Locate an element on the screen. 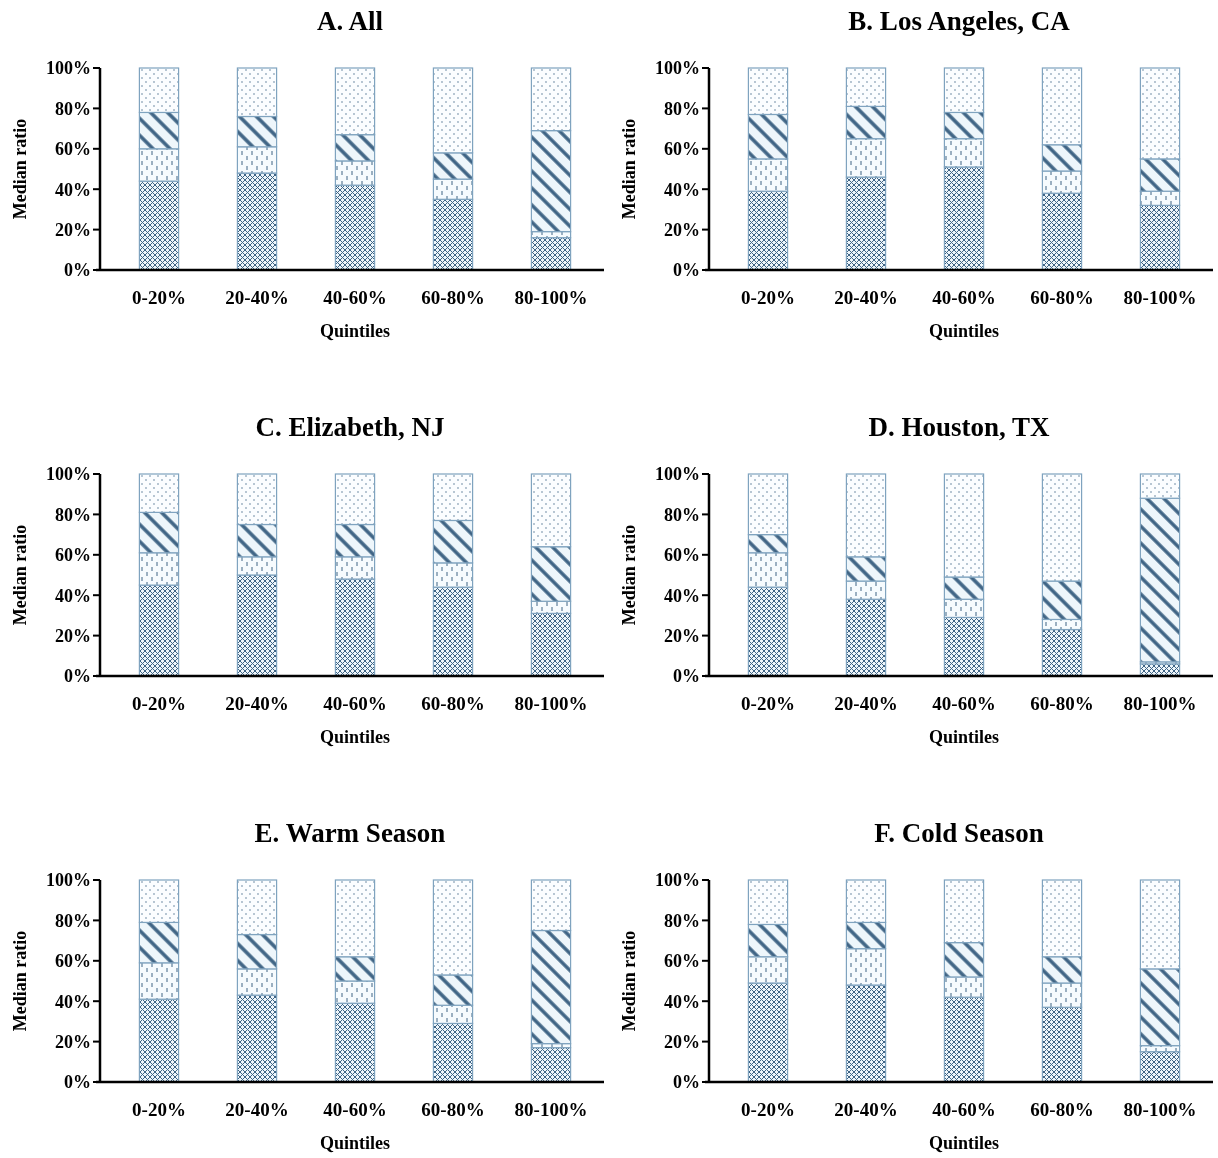 This screenshot has height=1158, width=1218. chart-title: B. Los Angeles, CA is located at coordinates (959, 21).